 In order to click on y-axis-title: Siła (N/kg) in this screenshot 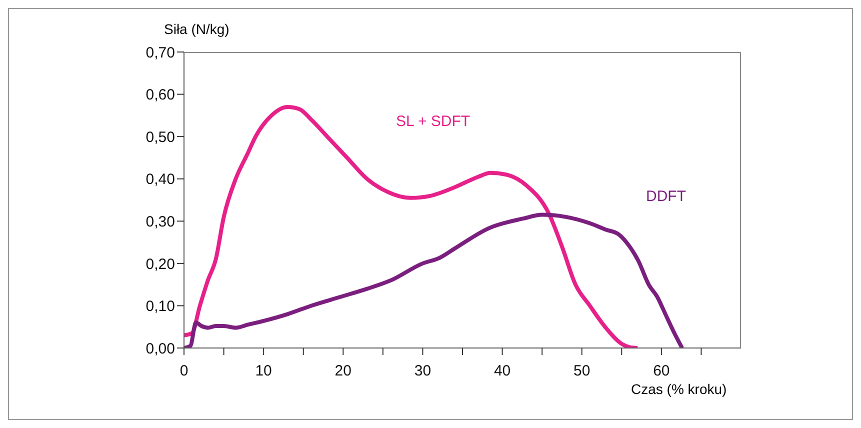, I will do `click(197, 29)`.